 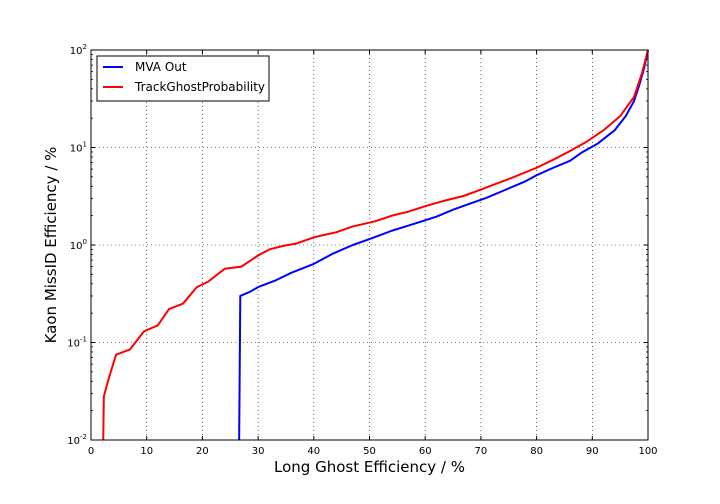 What do you see at coordinates (258, 451) in the screenshot?
I see `x-tick-label: 30` at bounding box center [258, 451].